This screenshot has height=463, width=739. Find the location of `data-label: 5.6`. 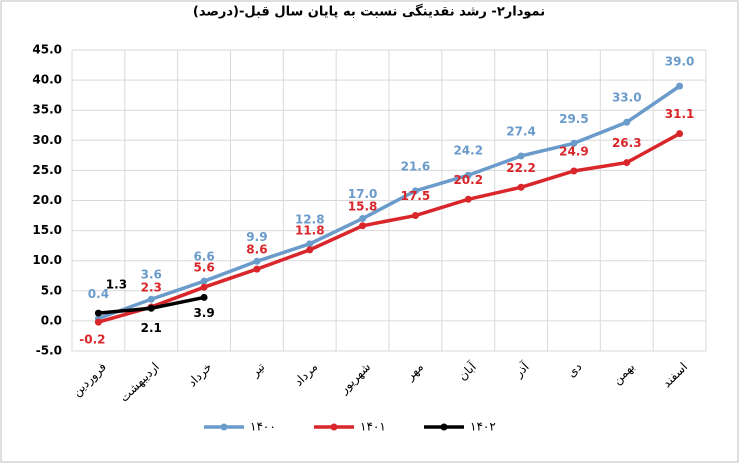

data-label: 5.6 is located at coordinates (203, 268).